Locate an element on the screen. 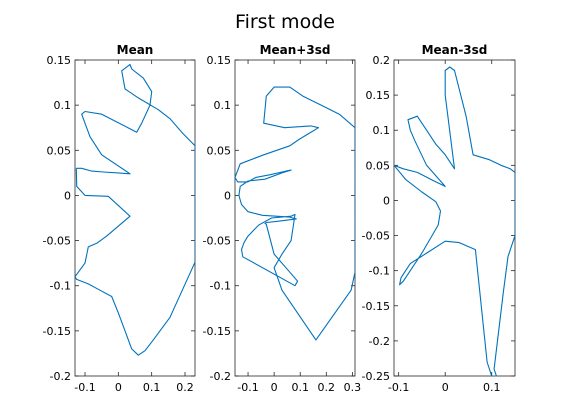 The width and height of the screenshot is (570, 420). y-tick-label: -0.25 is located at coordinates (376, 376).